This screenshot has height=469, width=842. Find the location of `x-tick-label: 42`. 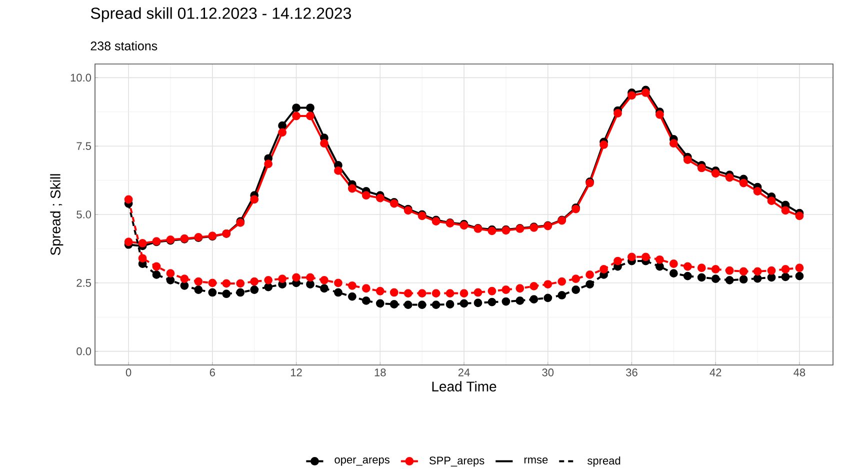

x-tick-label: 42 is located at coordinates (716, 372).